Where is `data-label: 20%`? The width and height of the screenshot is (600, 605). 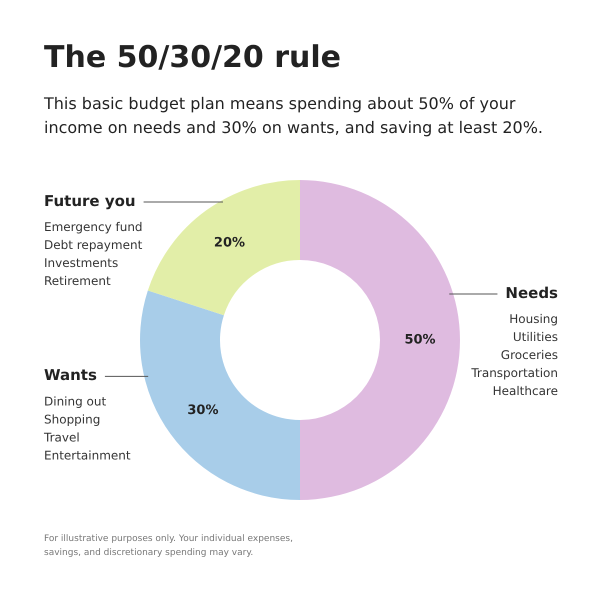
data-label: 20% is located at coordinates (230, 242).